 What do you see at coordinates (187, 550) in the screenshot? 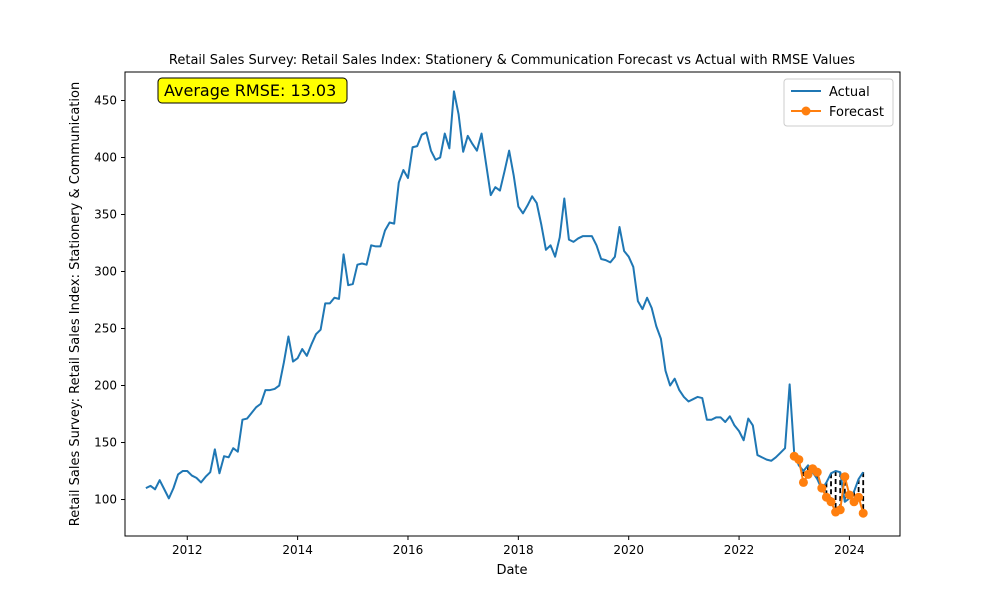
I see `x-tick-label: 2012` at bounding box center [187, 550].